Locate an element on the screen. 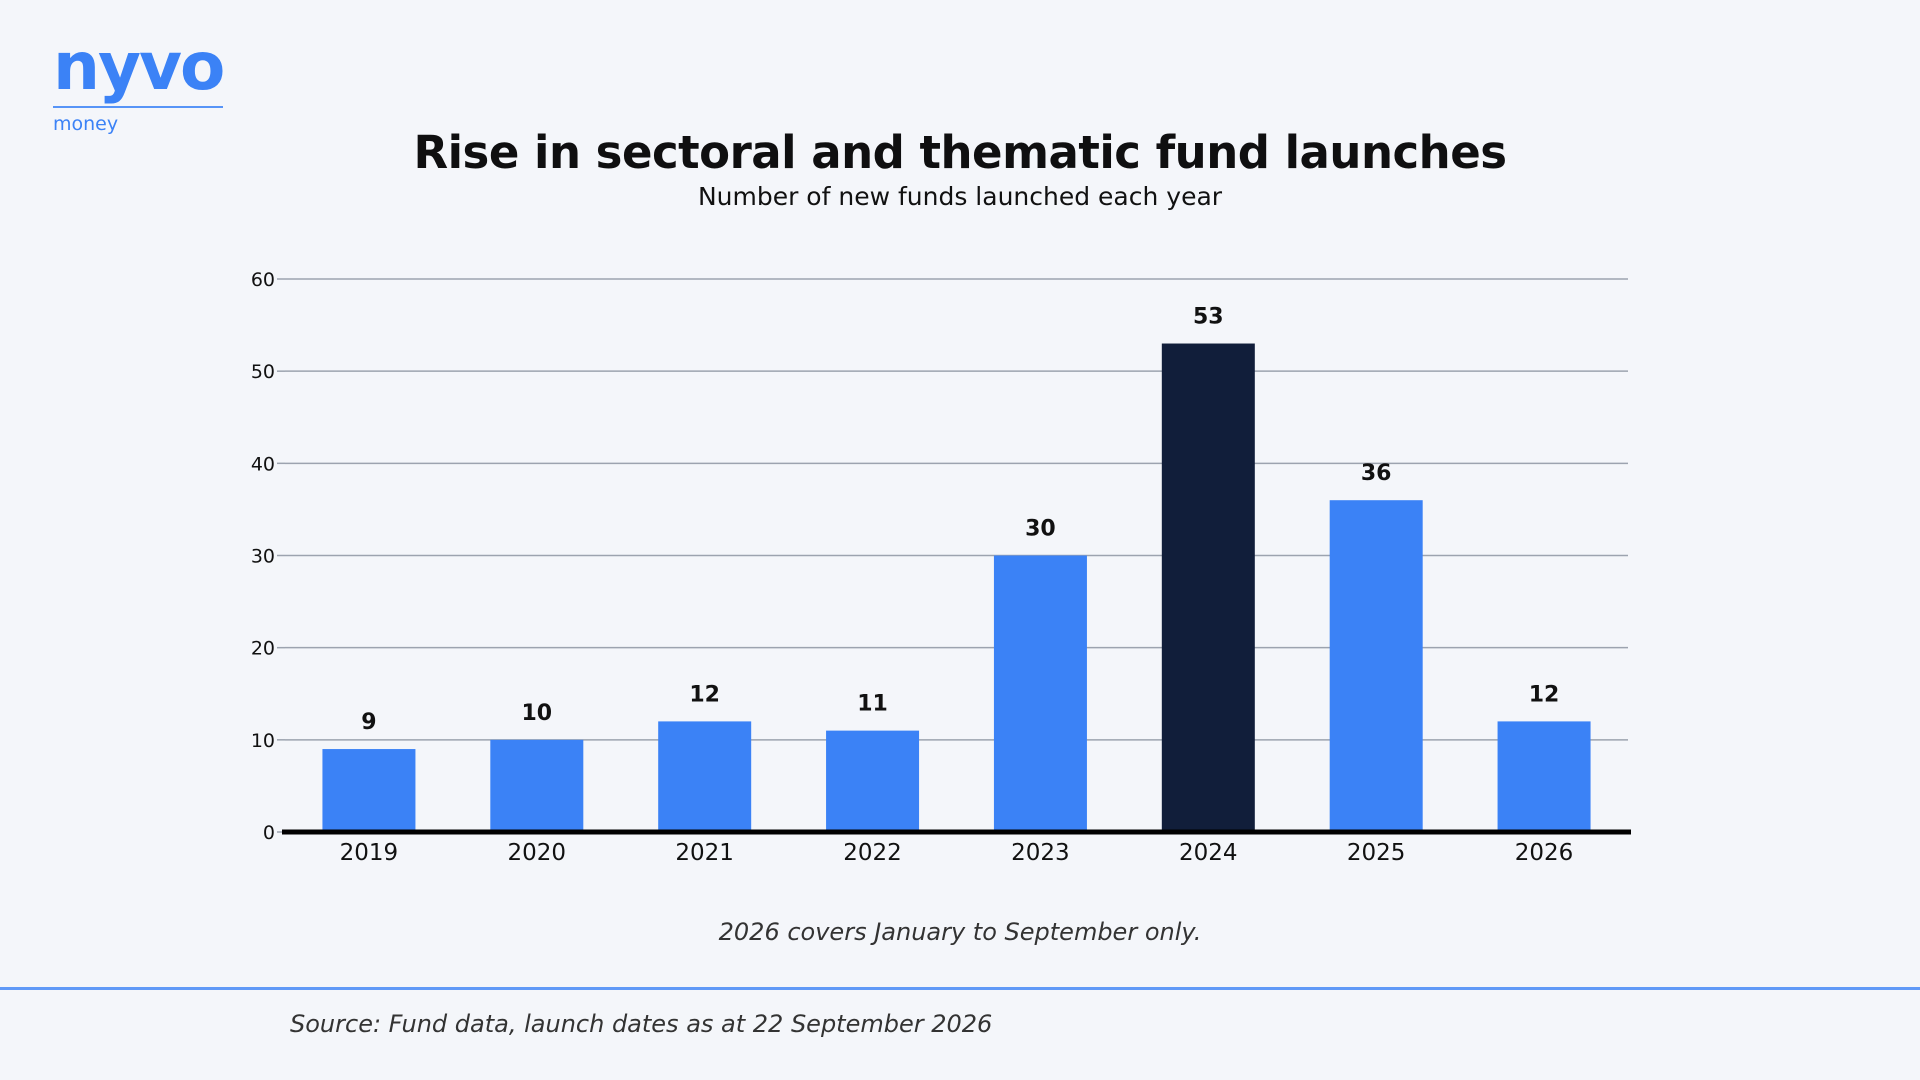 Image resolution: width=1920 pixels, height=1080 pixels. chart-footnote: 2026 covers January to September only. is located at coordinates (960, 932).